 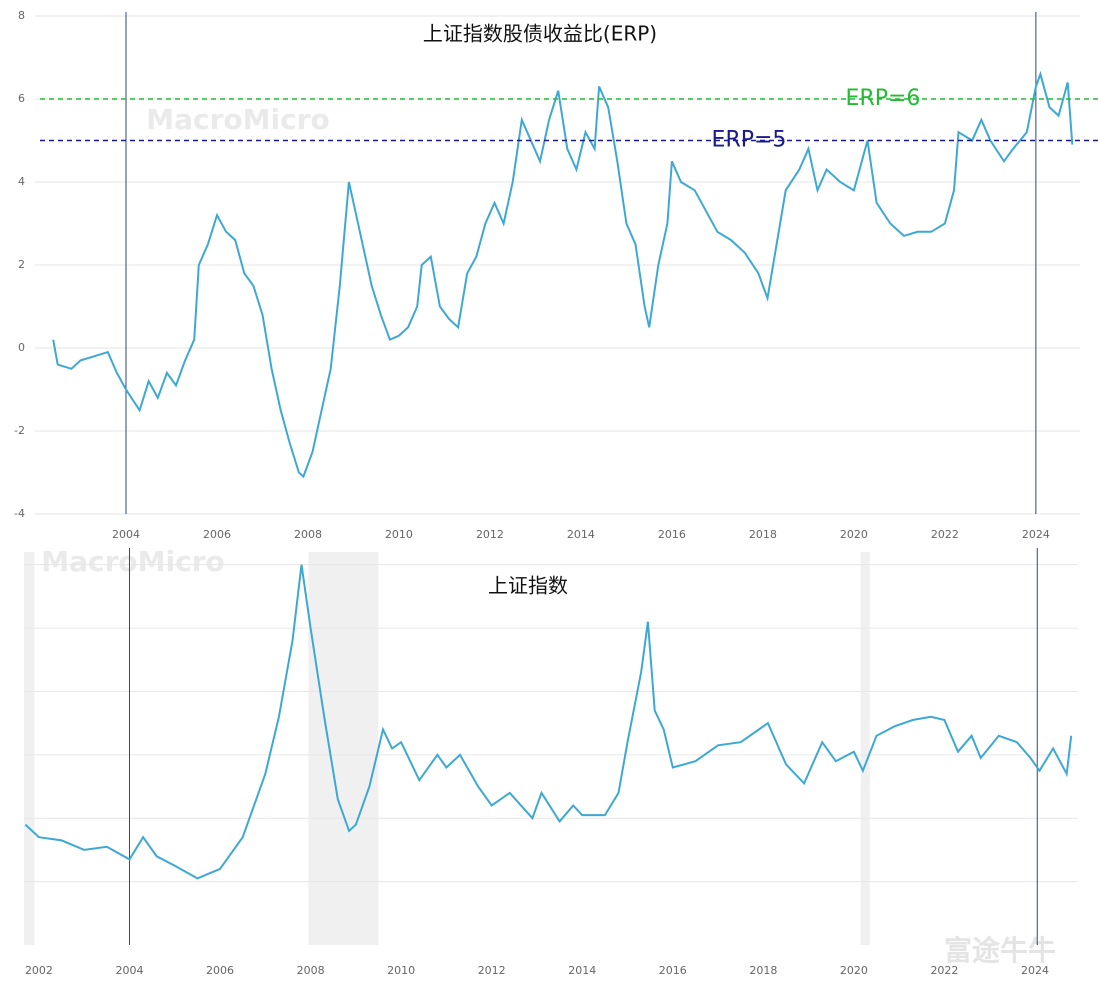 I want to click on y-tick-label: 2, so click(x=21, y=264).